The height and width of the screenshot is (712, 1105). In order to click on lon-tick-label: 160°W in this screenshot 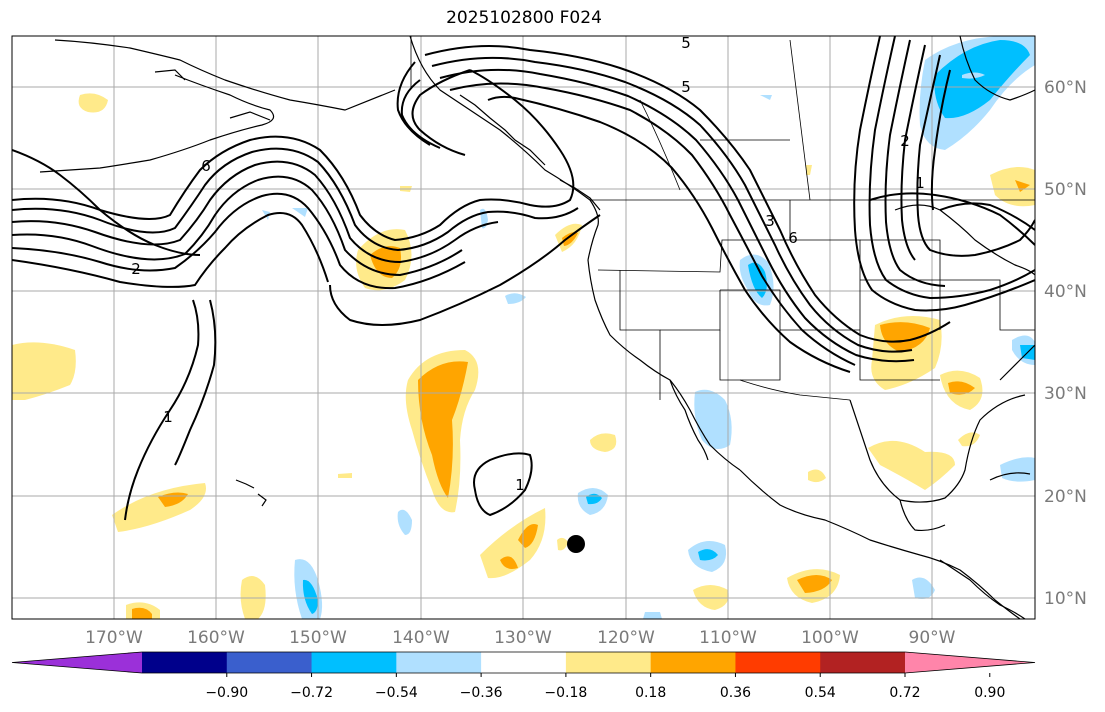, I will do `click(216, 638)`.